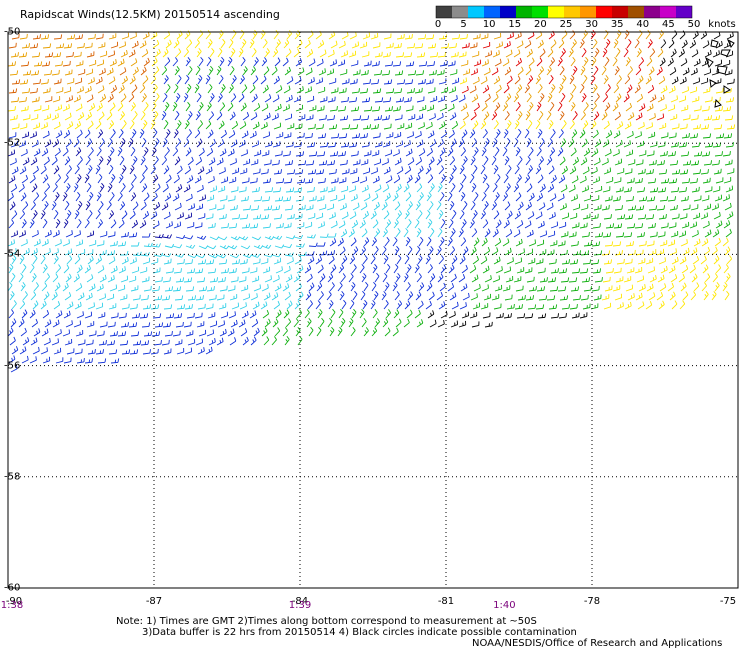 The image size is (740, 650). What do you see at coordinates (444, 12) in the screenshot?
I see `colorbar-segment` at bounding box center [444, 12].